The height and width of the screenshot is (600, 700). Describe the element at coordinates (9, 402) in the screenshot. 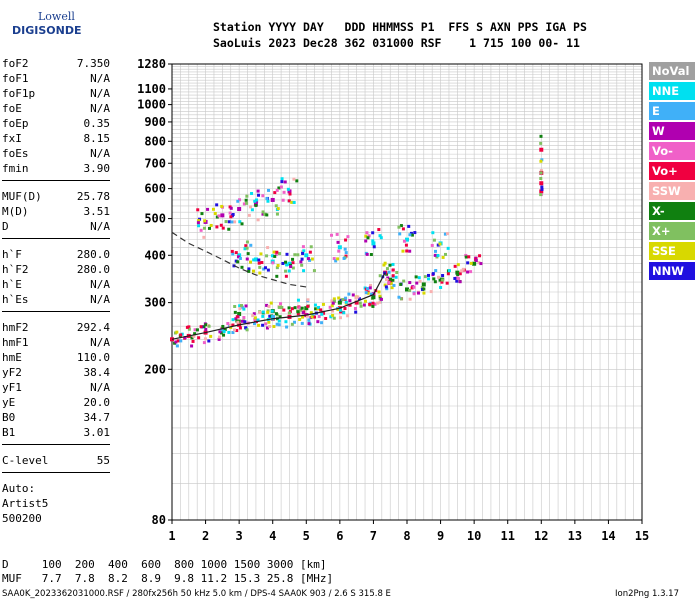

I see `param-key: yE` at that location.